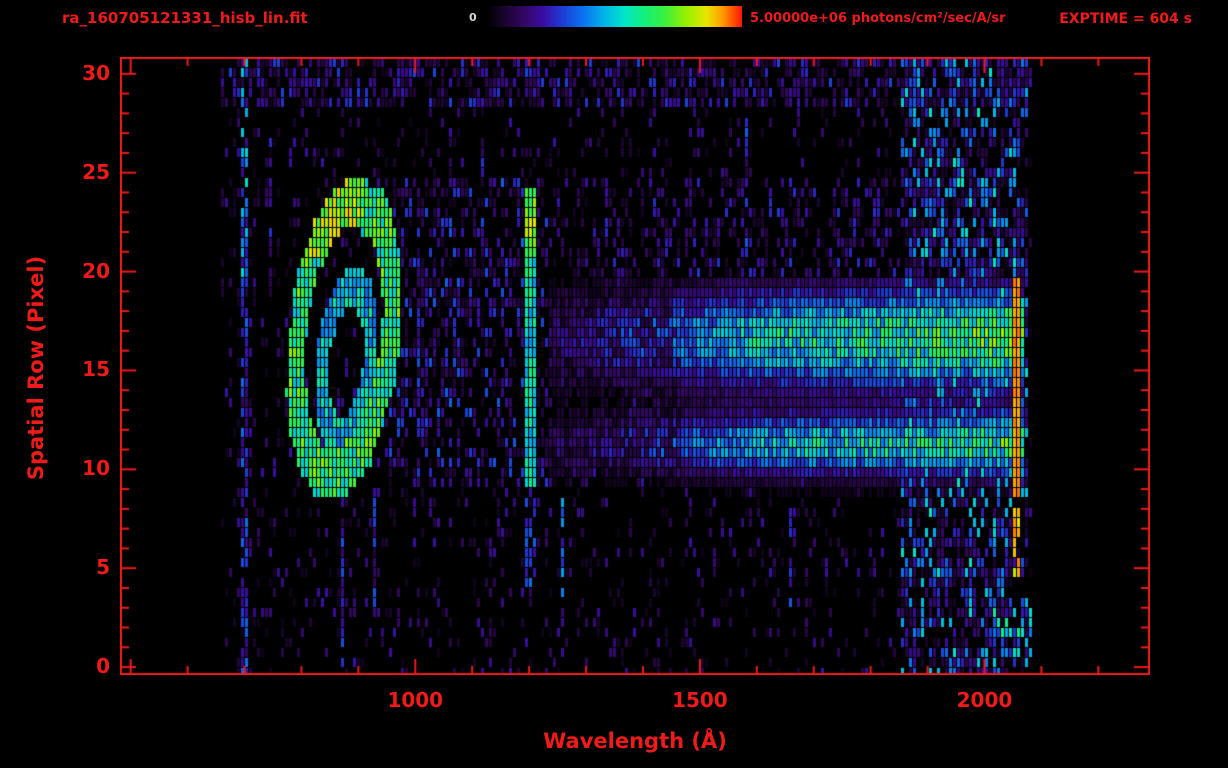  I want to click on x-tick-label: 2000, so click(984, 700).